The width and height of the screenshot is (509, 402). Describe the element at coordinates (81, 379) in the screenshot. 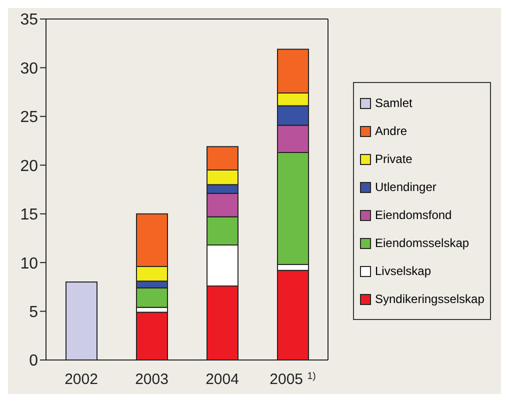

I see `x-tick-label: 2002` at that location.